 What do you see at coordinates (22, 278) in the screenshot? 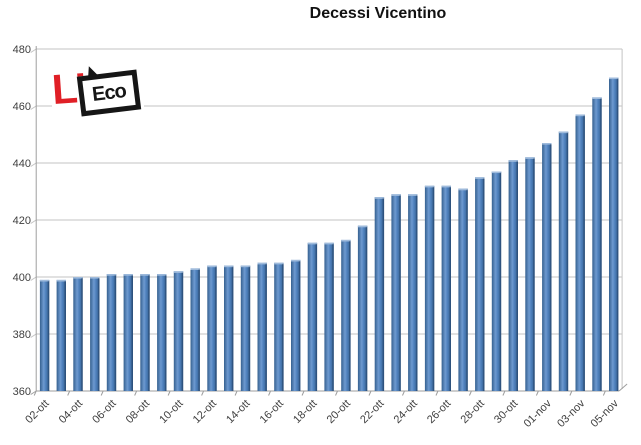
I see `y-tick-label: 400` at bounding box center [22, 278].